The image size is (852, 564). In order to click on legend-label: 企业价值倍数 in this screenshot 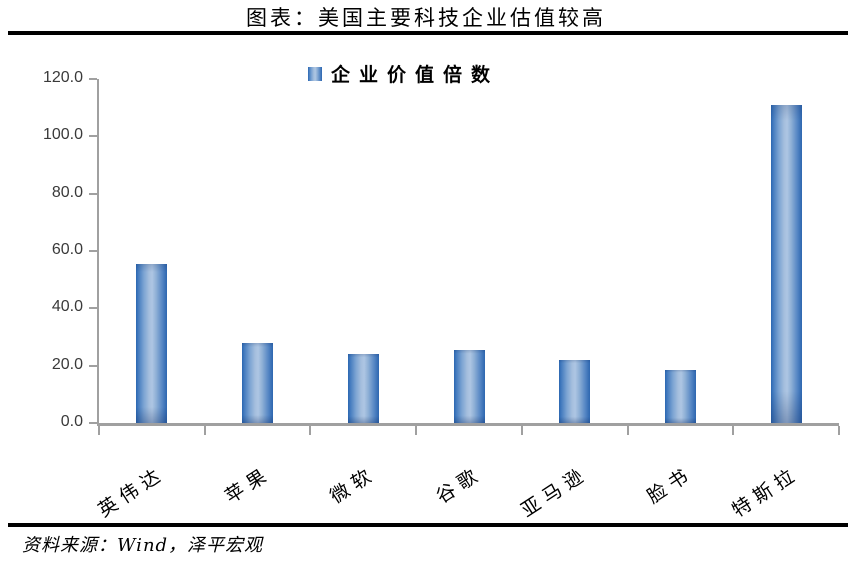, I will do `click(415, 75)`.